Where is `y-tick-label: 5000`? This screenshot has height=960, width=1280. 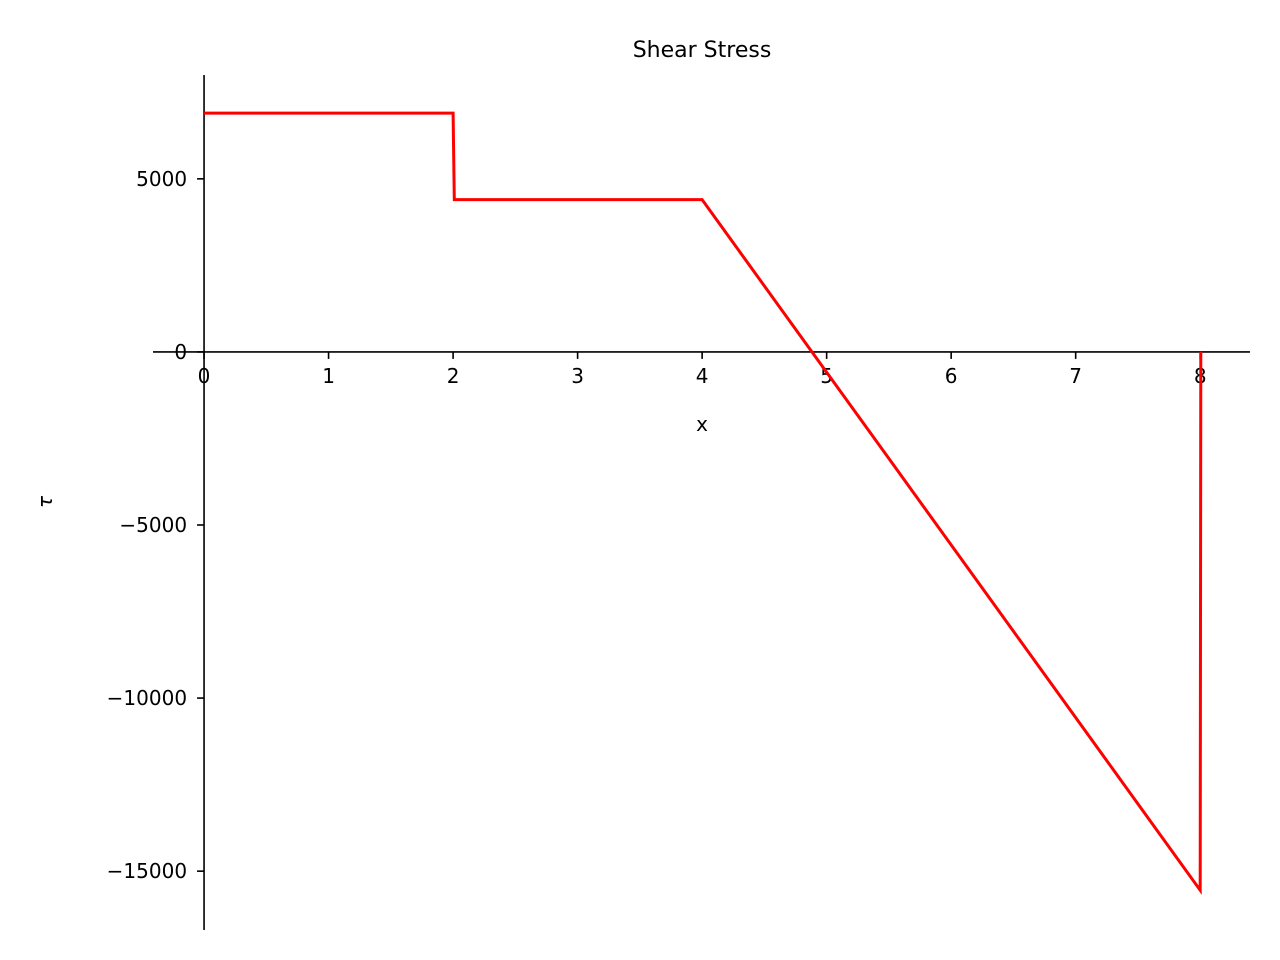 y-tick-label: 5000 is located at coordinates (161, 179).